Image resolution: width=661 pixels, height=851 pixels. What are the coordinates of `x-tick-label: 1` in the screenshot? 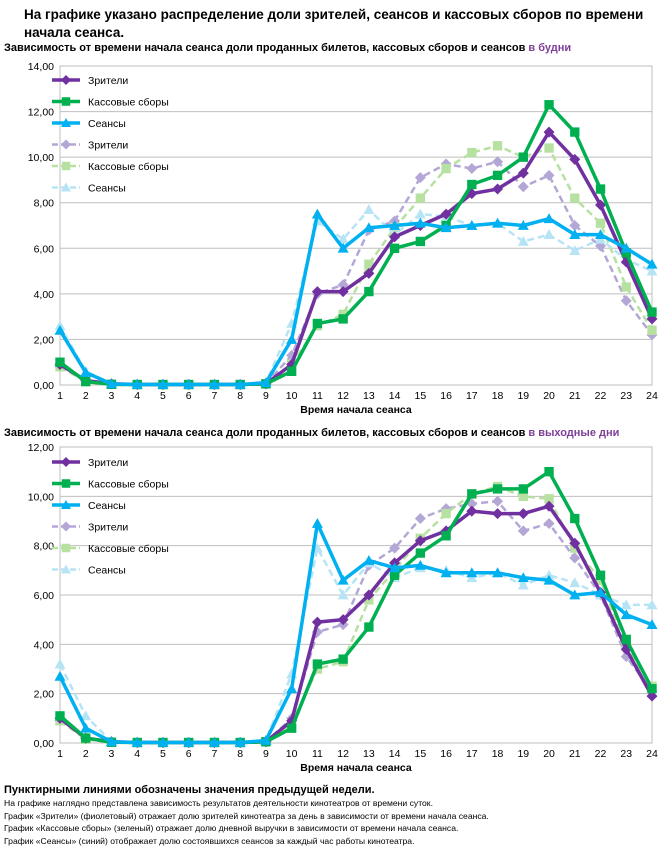 It's located at (60, 754).